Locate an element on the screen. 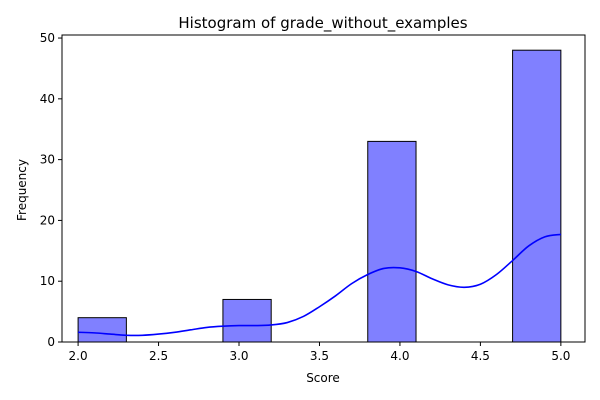 The height and width of the screenshot is (400, 600). chart-title: Histogram of grade_without_examples is located at coordinates (322, 23).